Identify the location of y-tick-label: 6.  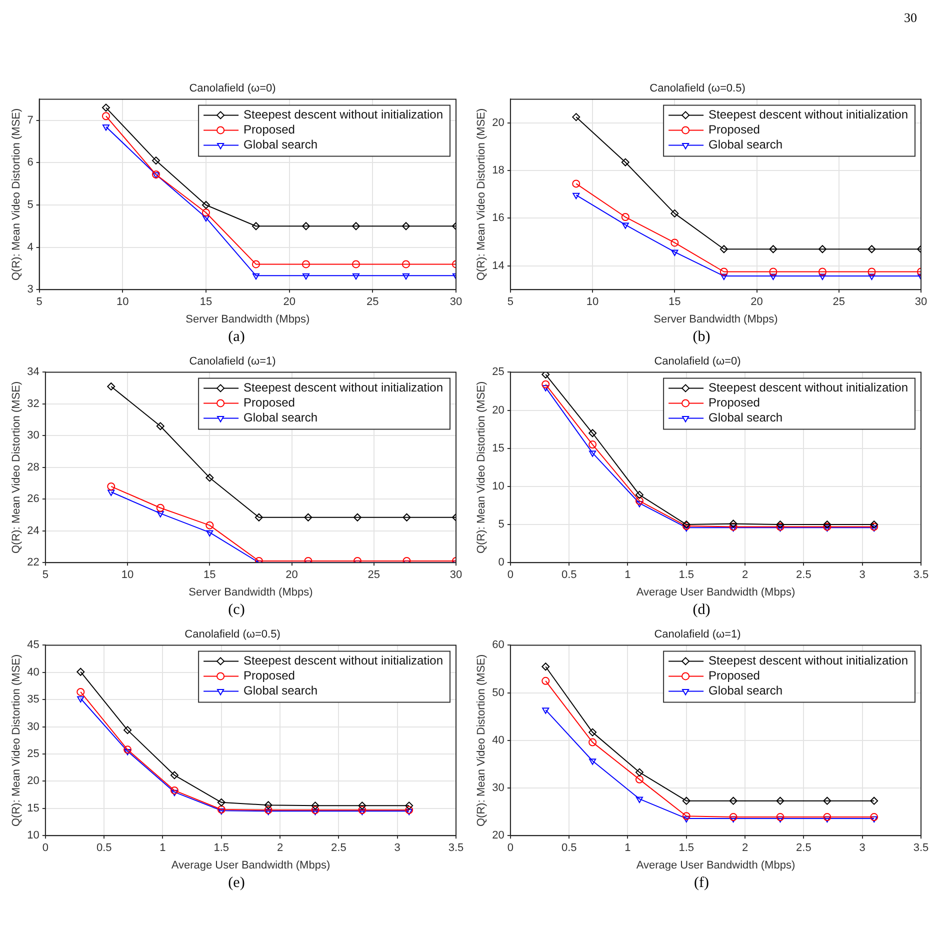
(30, 162).